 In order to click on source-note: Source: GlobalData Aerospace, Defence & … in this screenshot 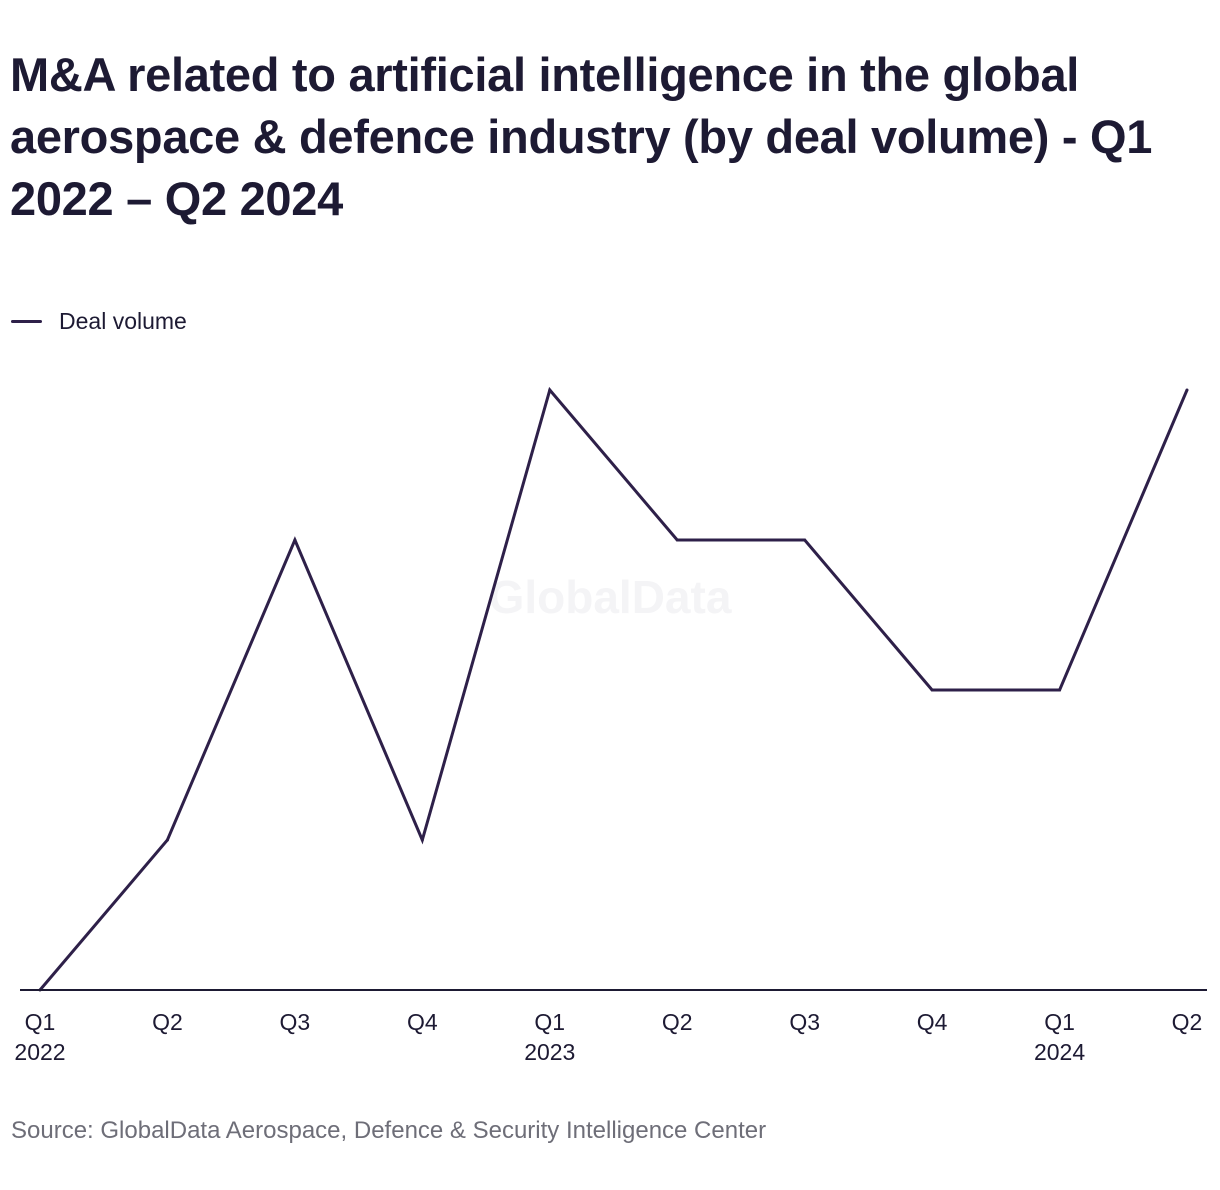, I will do `click(389, 1130)`.